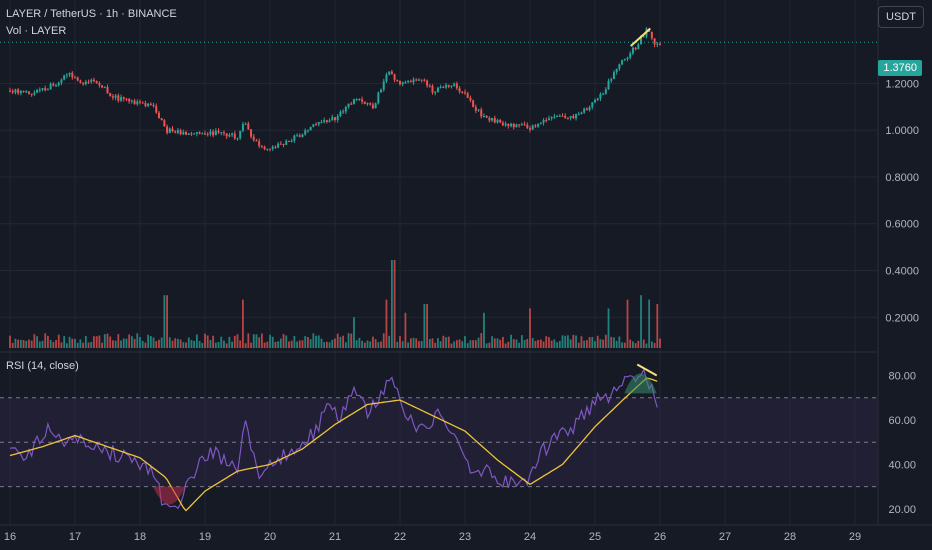 The width and height of the screenshot is (932, 550). Describe the element at coordinates (902, 84) in the screenshot. I see `price-tick-label: 1.2000` at that location.